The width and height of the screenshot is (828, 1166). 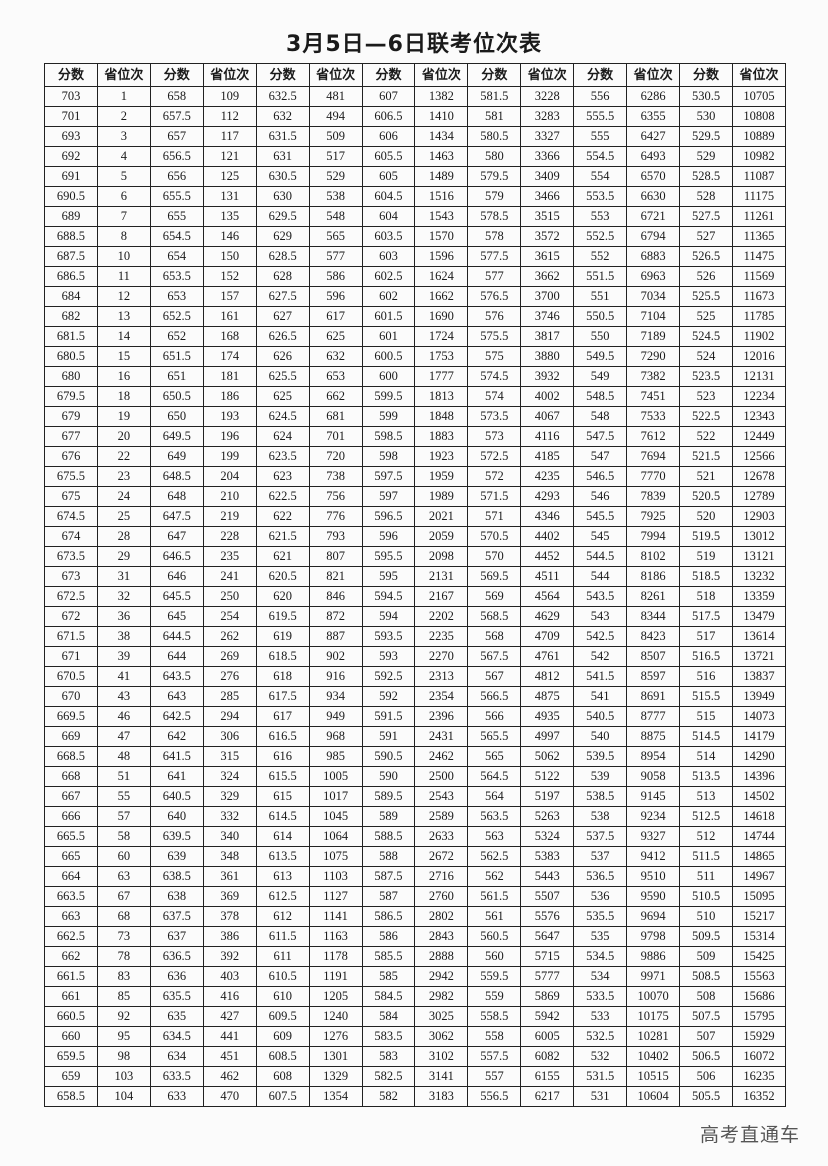 I want to click on score-cell: 667, so click(x=71, y=796).